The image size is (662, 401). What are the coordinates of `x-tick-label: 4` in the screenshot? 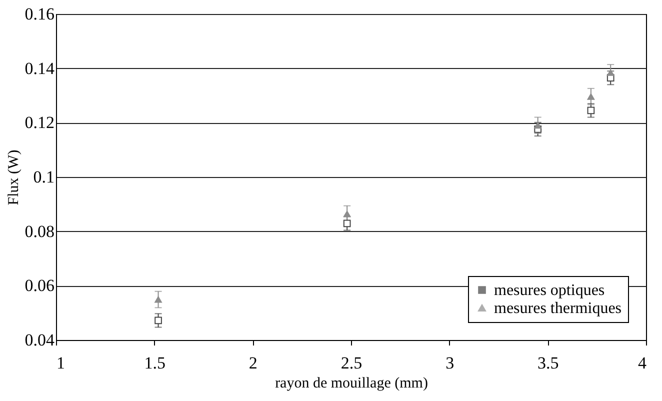 It's located at (642, 363).